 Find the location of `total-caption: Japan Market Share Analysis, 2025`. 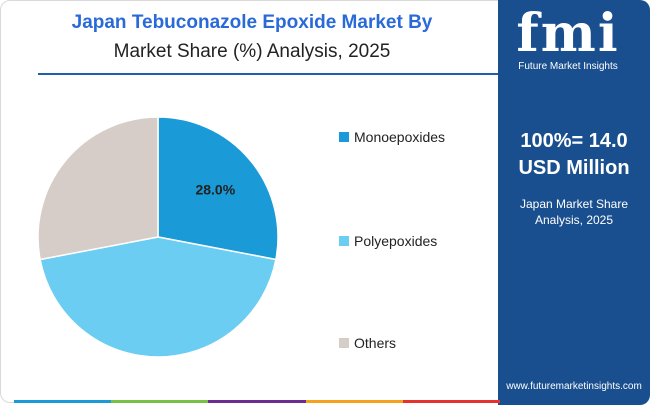

total-caption: Japan Market Share Analysis, 2025 is located at coordinates (574, 212).